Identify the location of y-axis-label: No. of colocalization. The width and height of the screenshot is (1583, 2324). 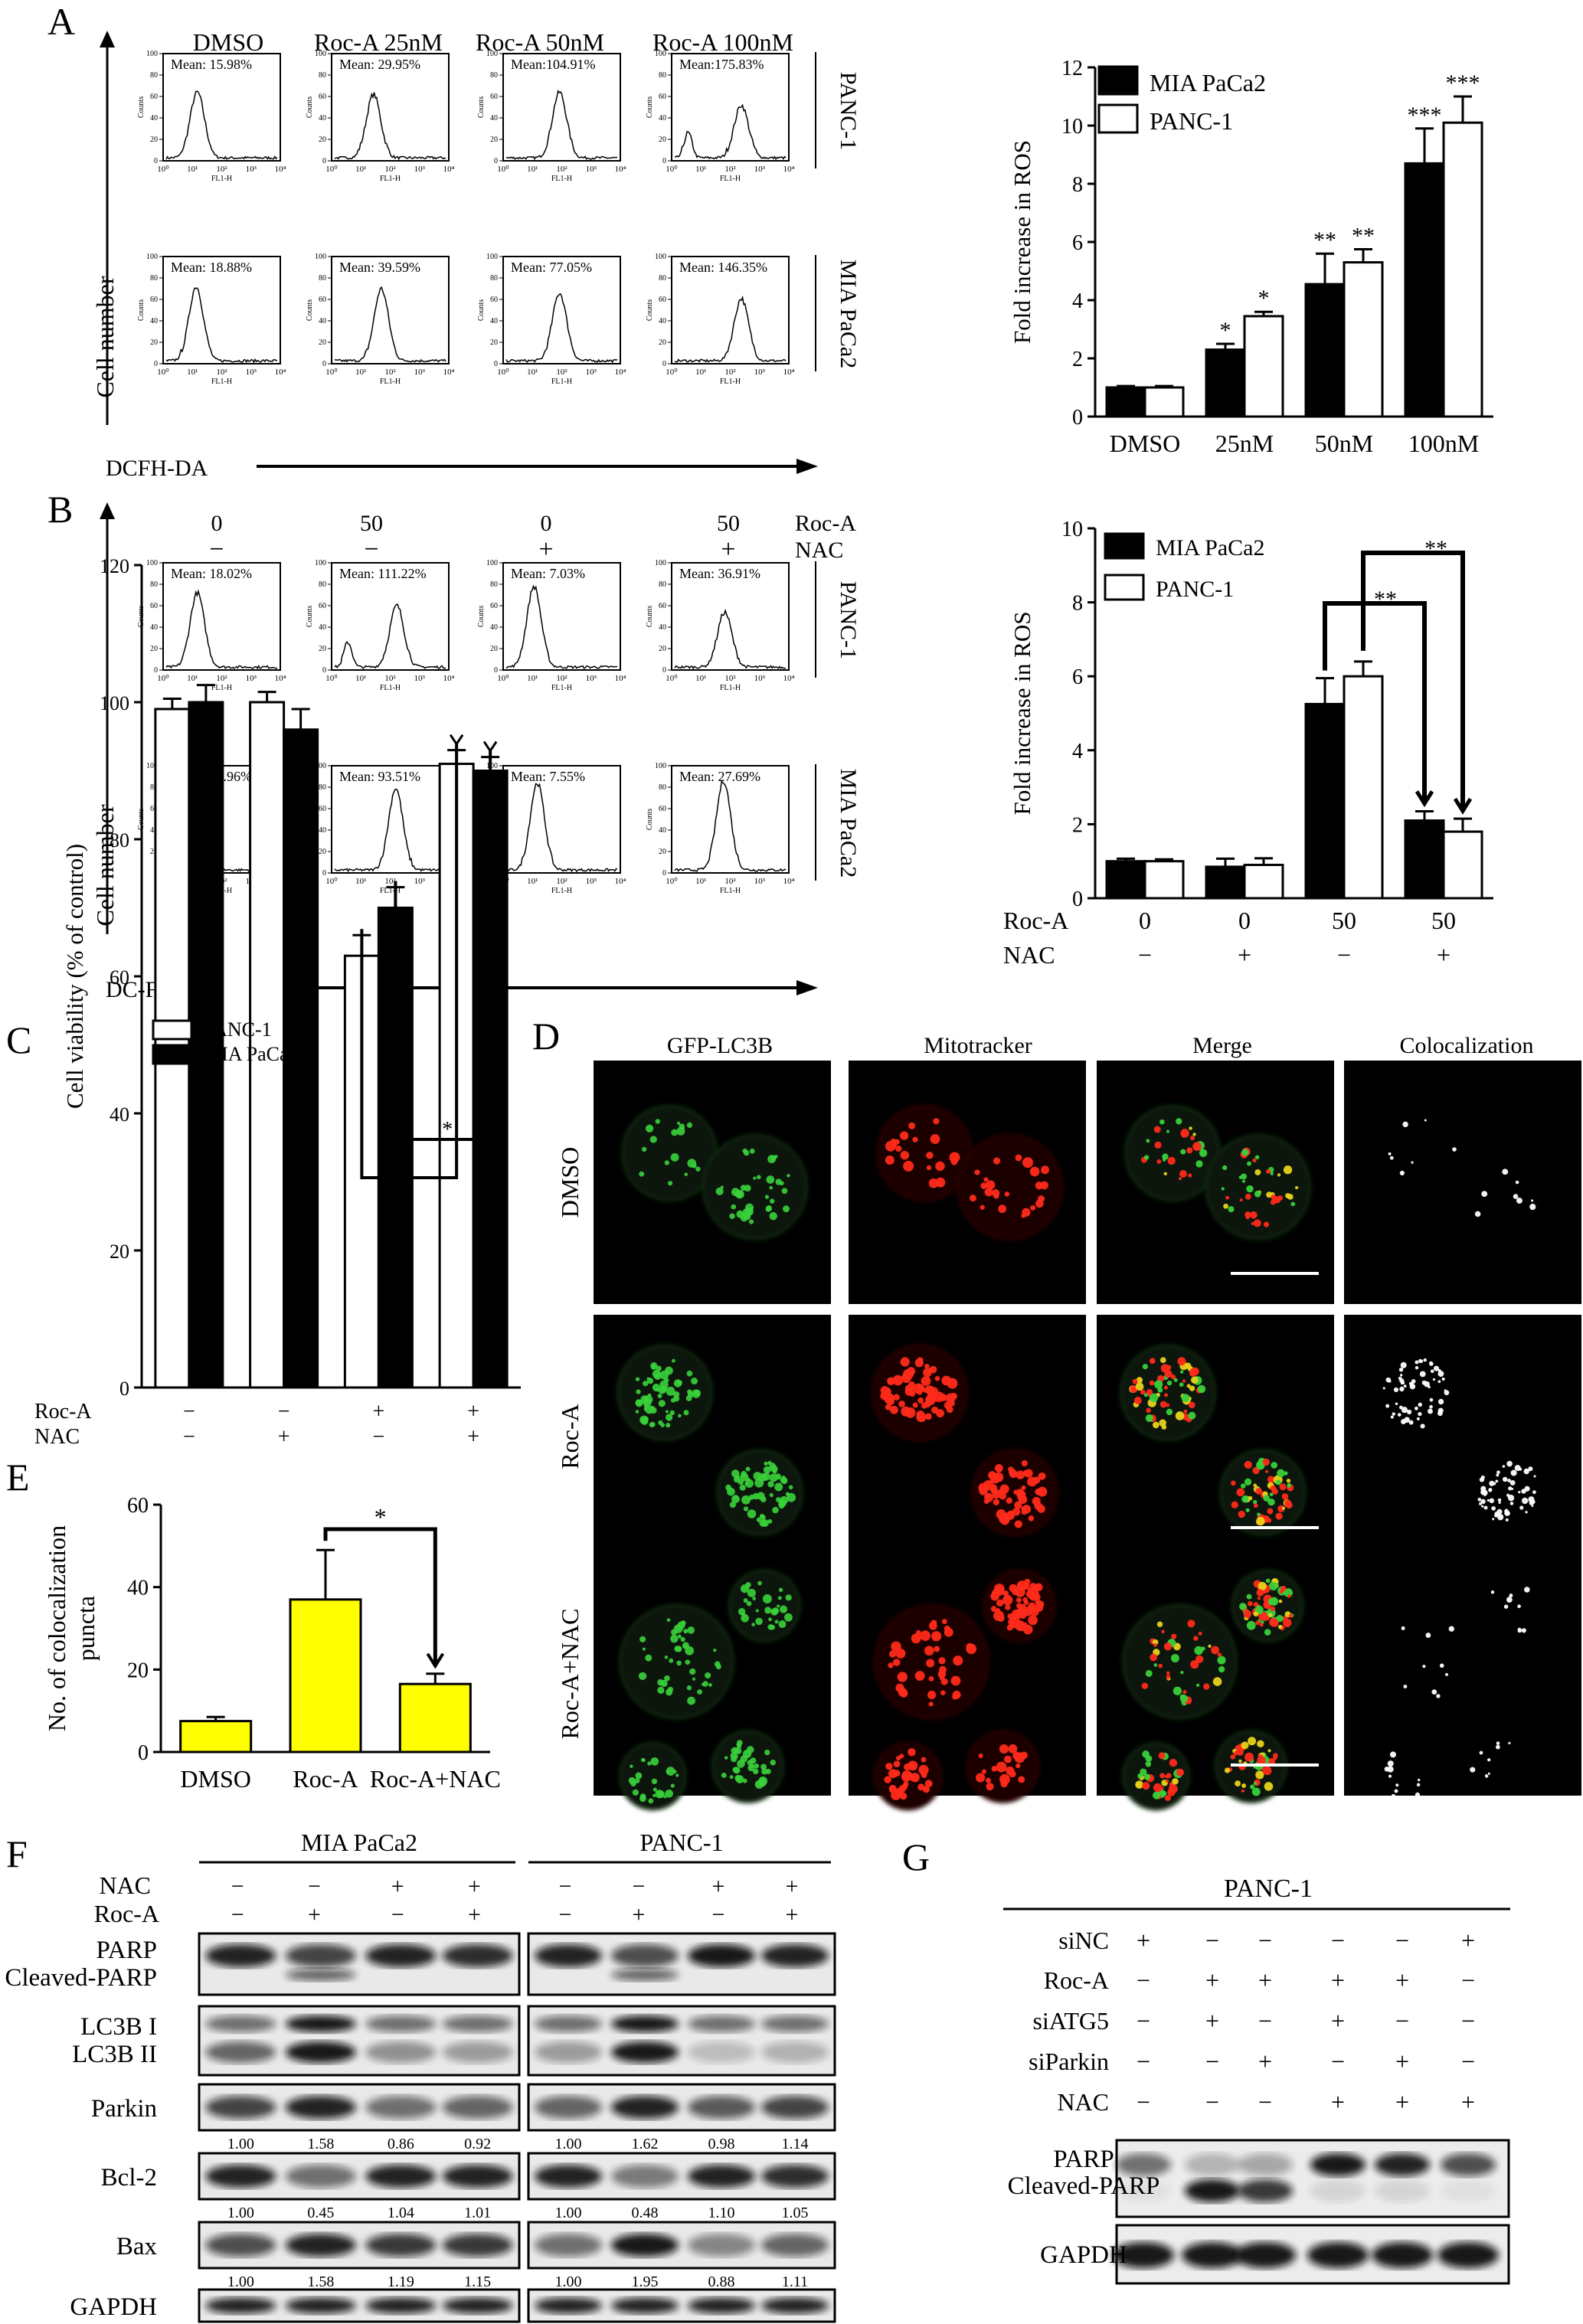
(56, 1628).